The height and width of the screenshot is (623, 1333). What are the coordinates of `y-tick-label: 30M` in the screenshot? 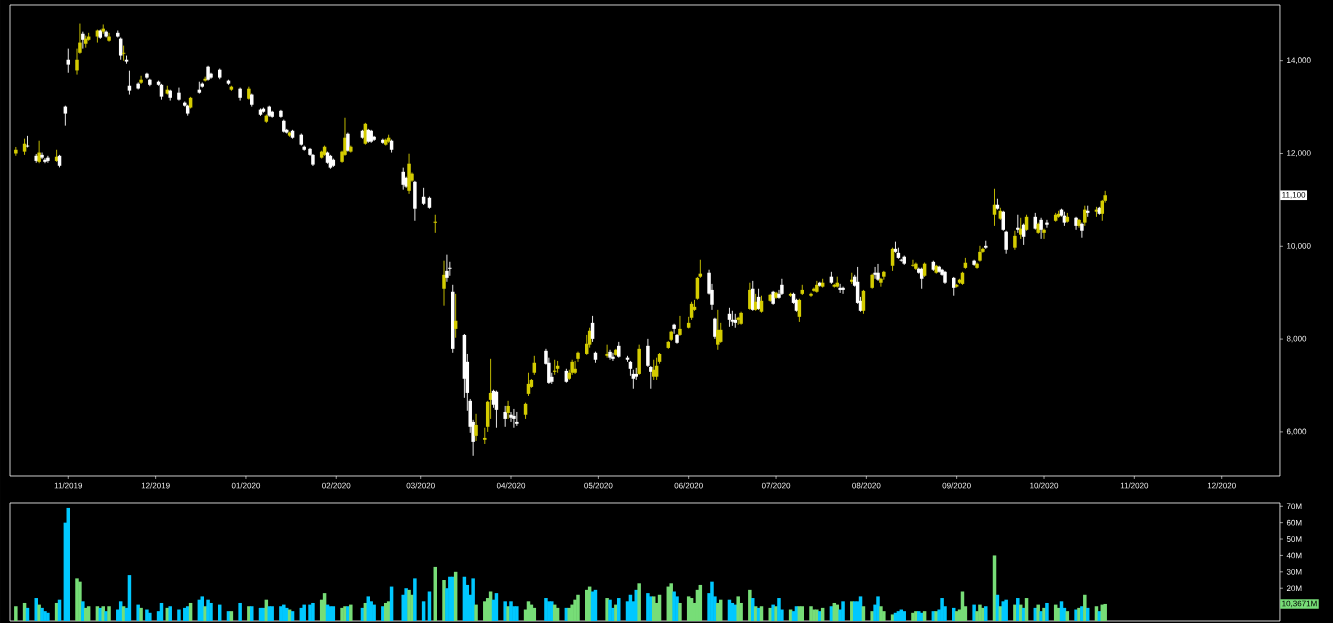 It's located at (1294, 571).